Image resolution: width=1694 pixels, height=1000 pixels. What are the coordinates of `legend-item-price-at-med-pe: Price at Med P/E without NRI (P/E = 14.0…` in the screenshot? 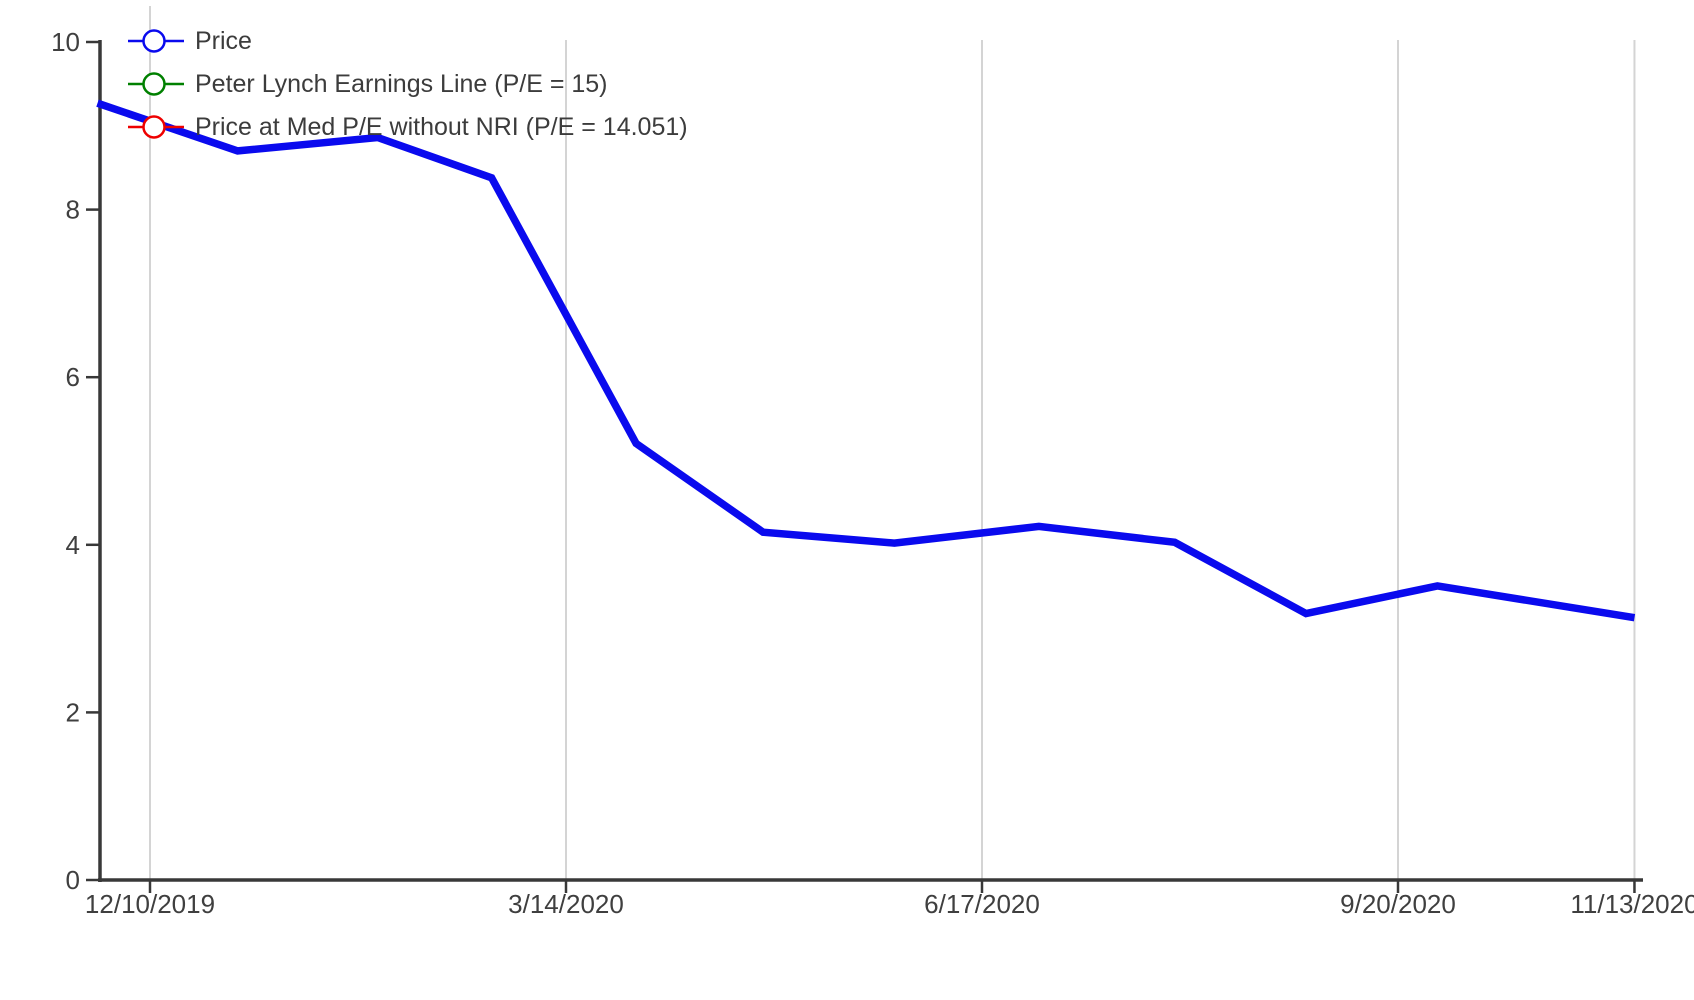 It's located at (408, 127).